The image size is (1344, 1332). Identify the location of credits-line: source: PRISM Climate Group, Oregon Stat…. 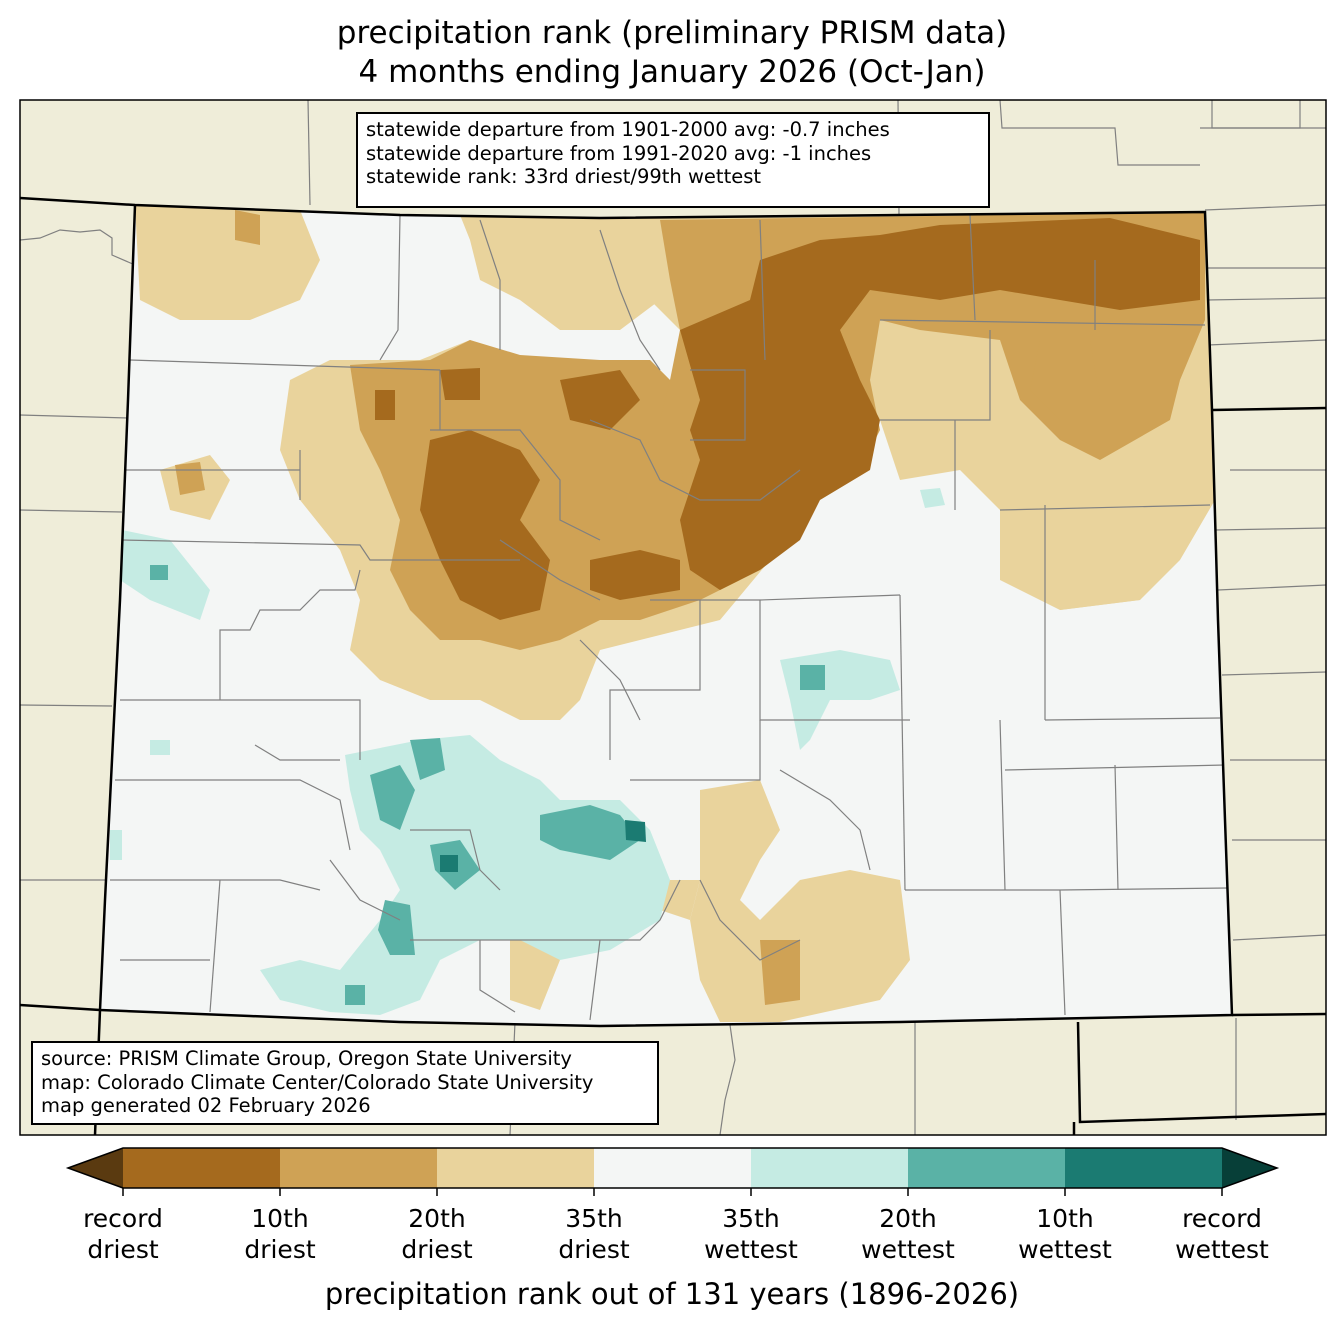
(306, 1058).